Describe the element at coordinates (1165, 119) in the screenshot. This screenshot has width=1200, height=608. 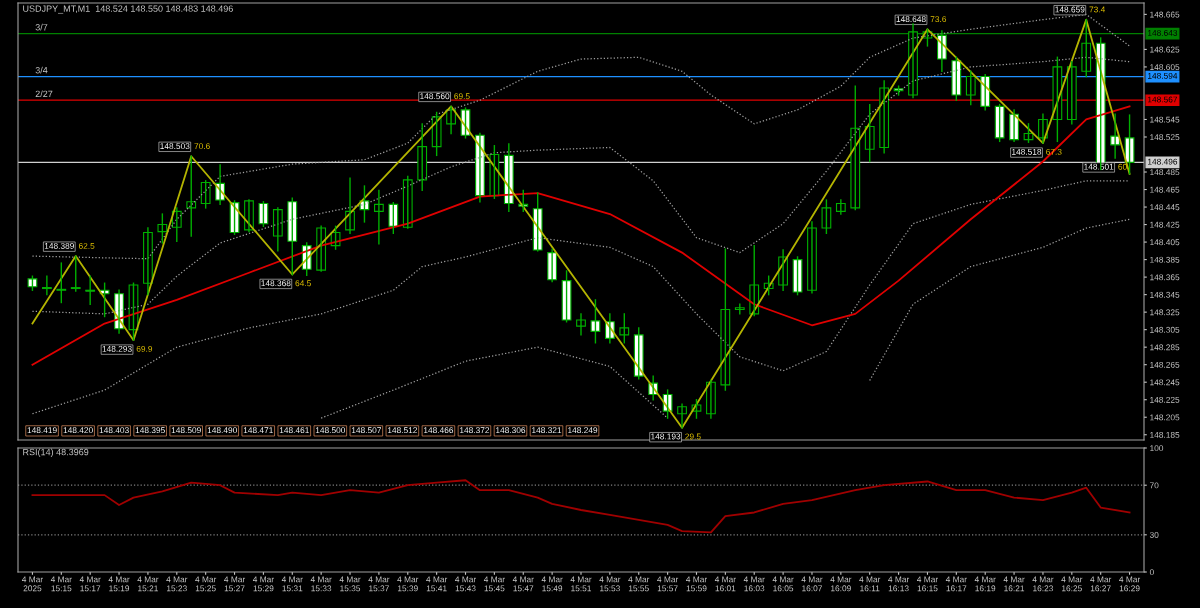
I see `y-tick-label: 148.545` at that location.